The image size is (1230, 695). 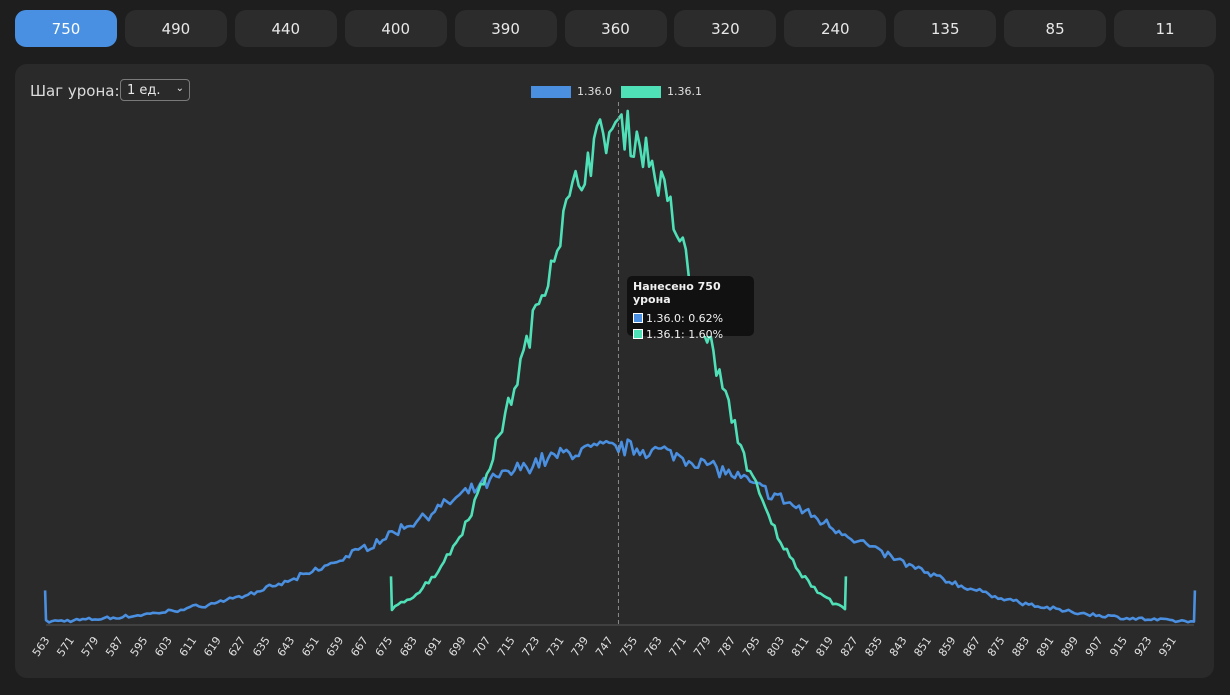 I want to click on tooltip-value-a: 1.36.0: 0.62%, so click(x=685, y=318).